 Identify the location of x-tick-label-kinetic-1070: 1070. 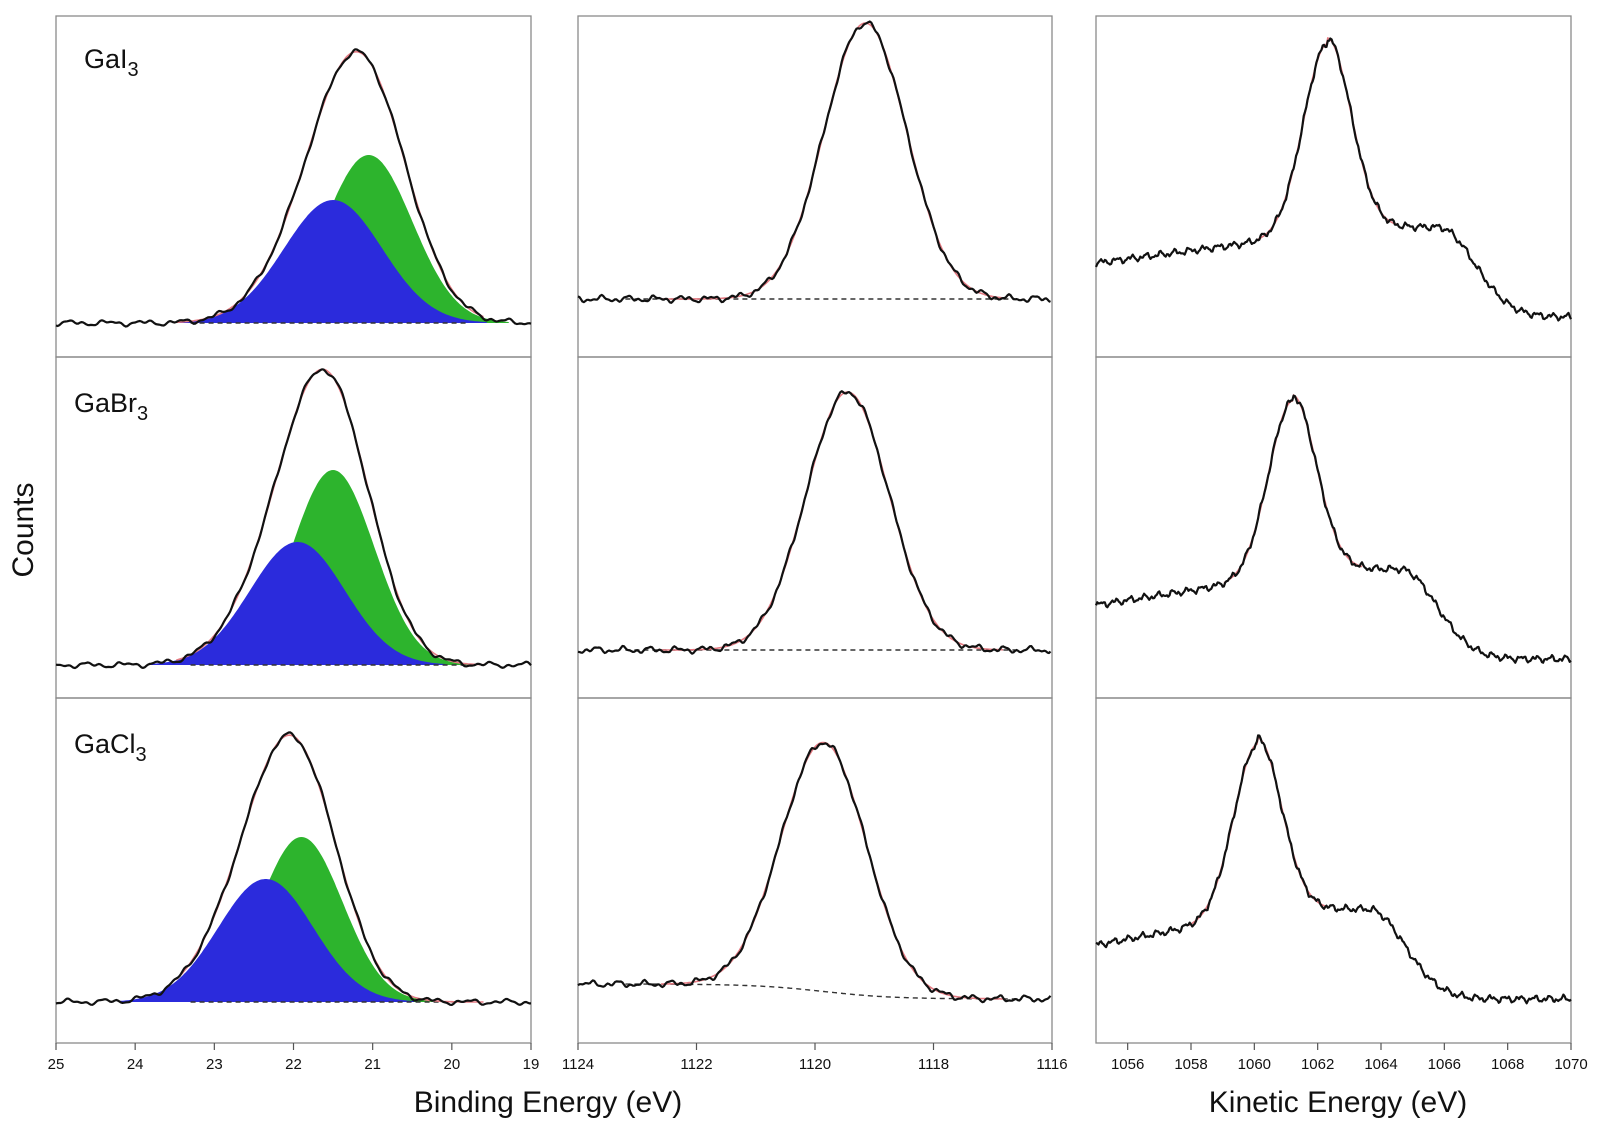
(1570, 1064).